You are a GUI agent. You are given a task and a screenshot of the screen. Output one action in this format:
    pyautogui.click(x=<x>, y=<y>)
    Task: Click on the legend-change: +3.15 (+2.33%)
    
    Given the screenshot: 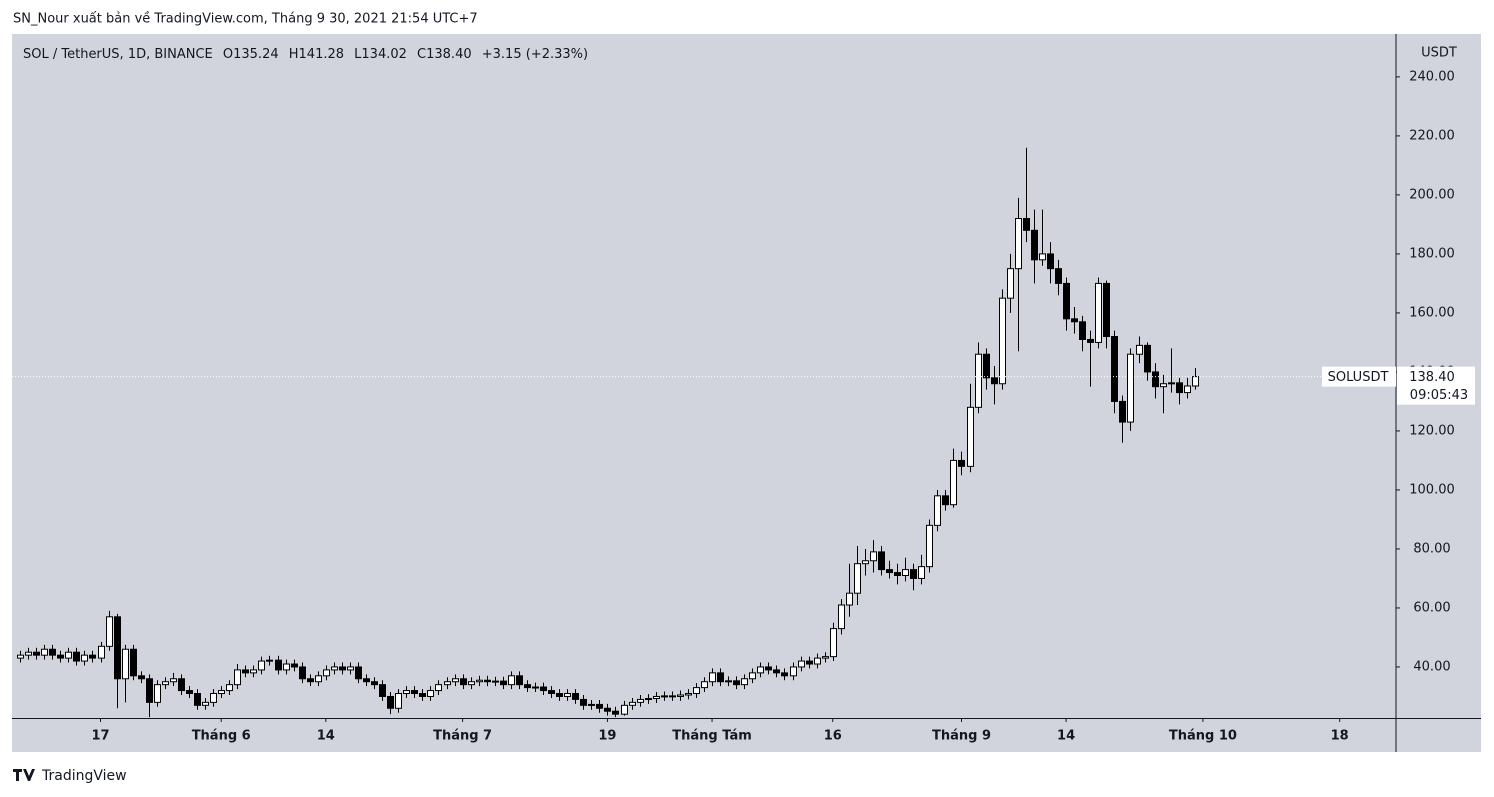 What is the action you would take?
    pyautogui.click(x=535, y=54)
    